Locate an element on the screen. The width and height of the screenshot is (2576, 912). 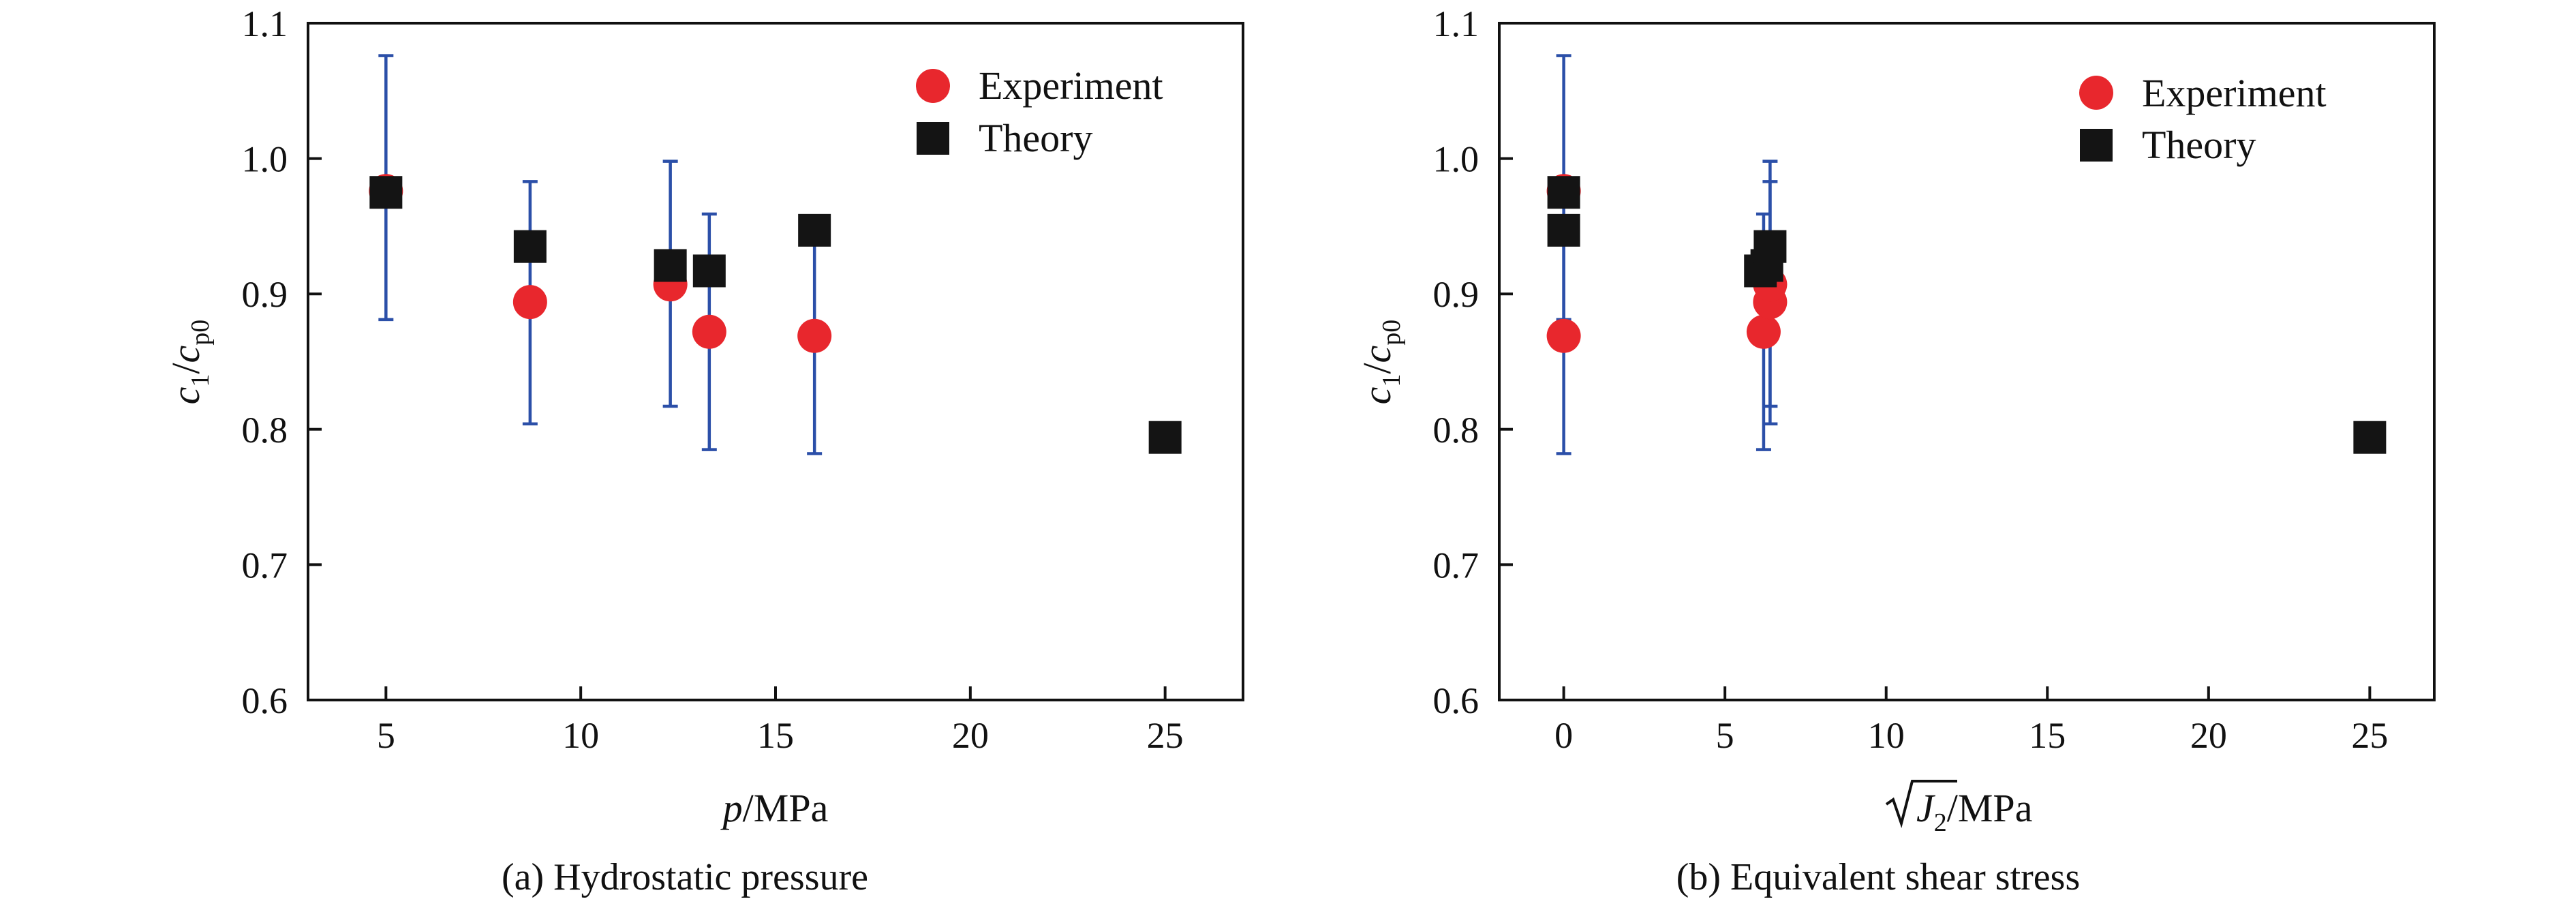
x-axis-title: p/MPa is located at coordinates (774, 808).